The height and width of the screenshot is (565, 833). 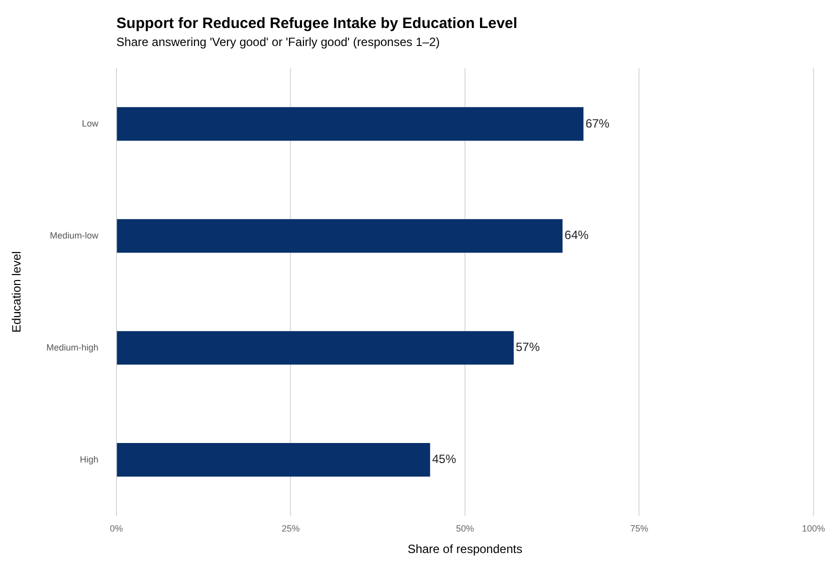 I want to click on data-label: 67%, so click(x=597, y=123).